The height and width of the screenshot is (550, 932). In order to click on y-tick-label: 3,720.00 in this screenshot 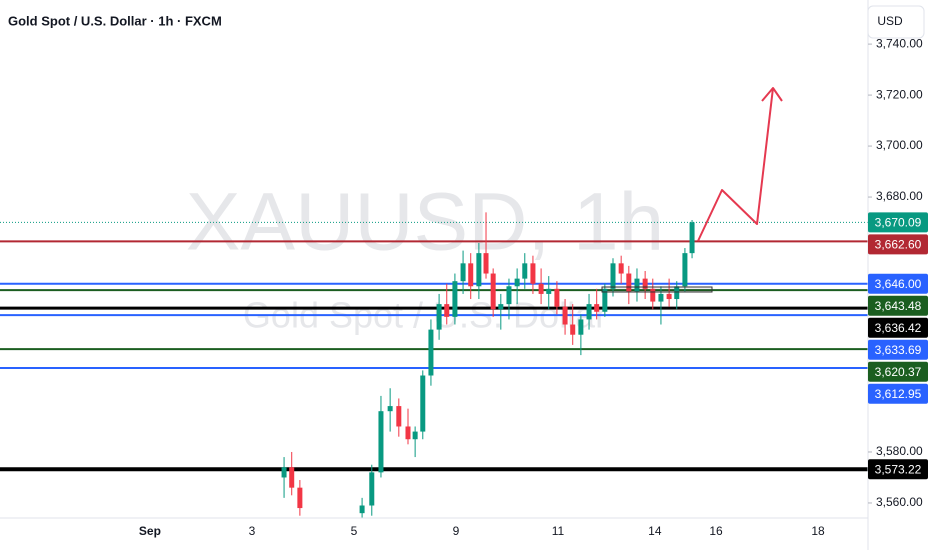, I will do `click(899, 94)`.